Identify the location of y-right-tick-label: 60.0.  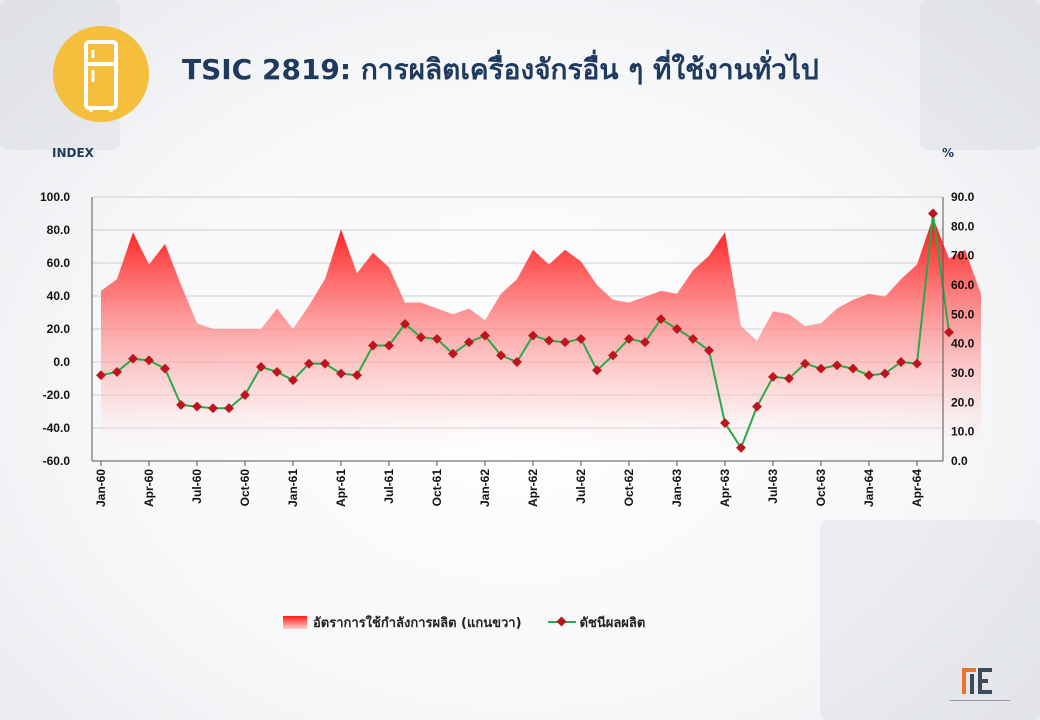
(963, 285).